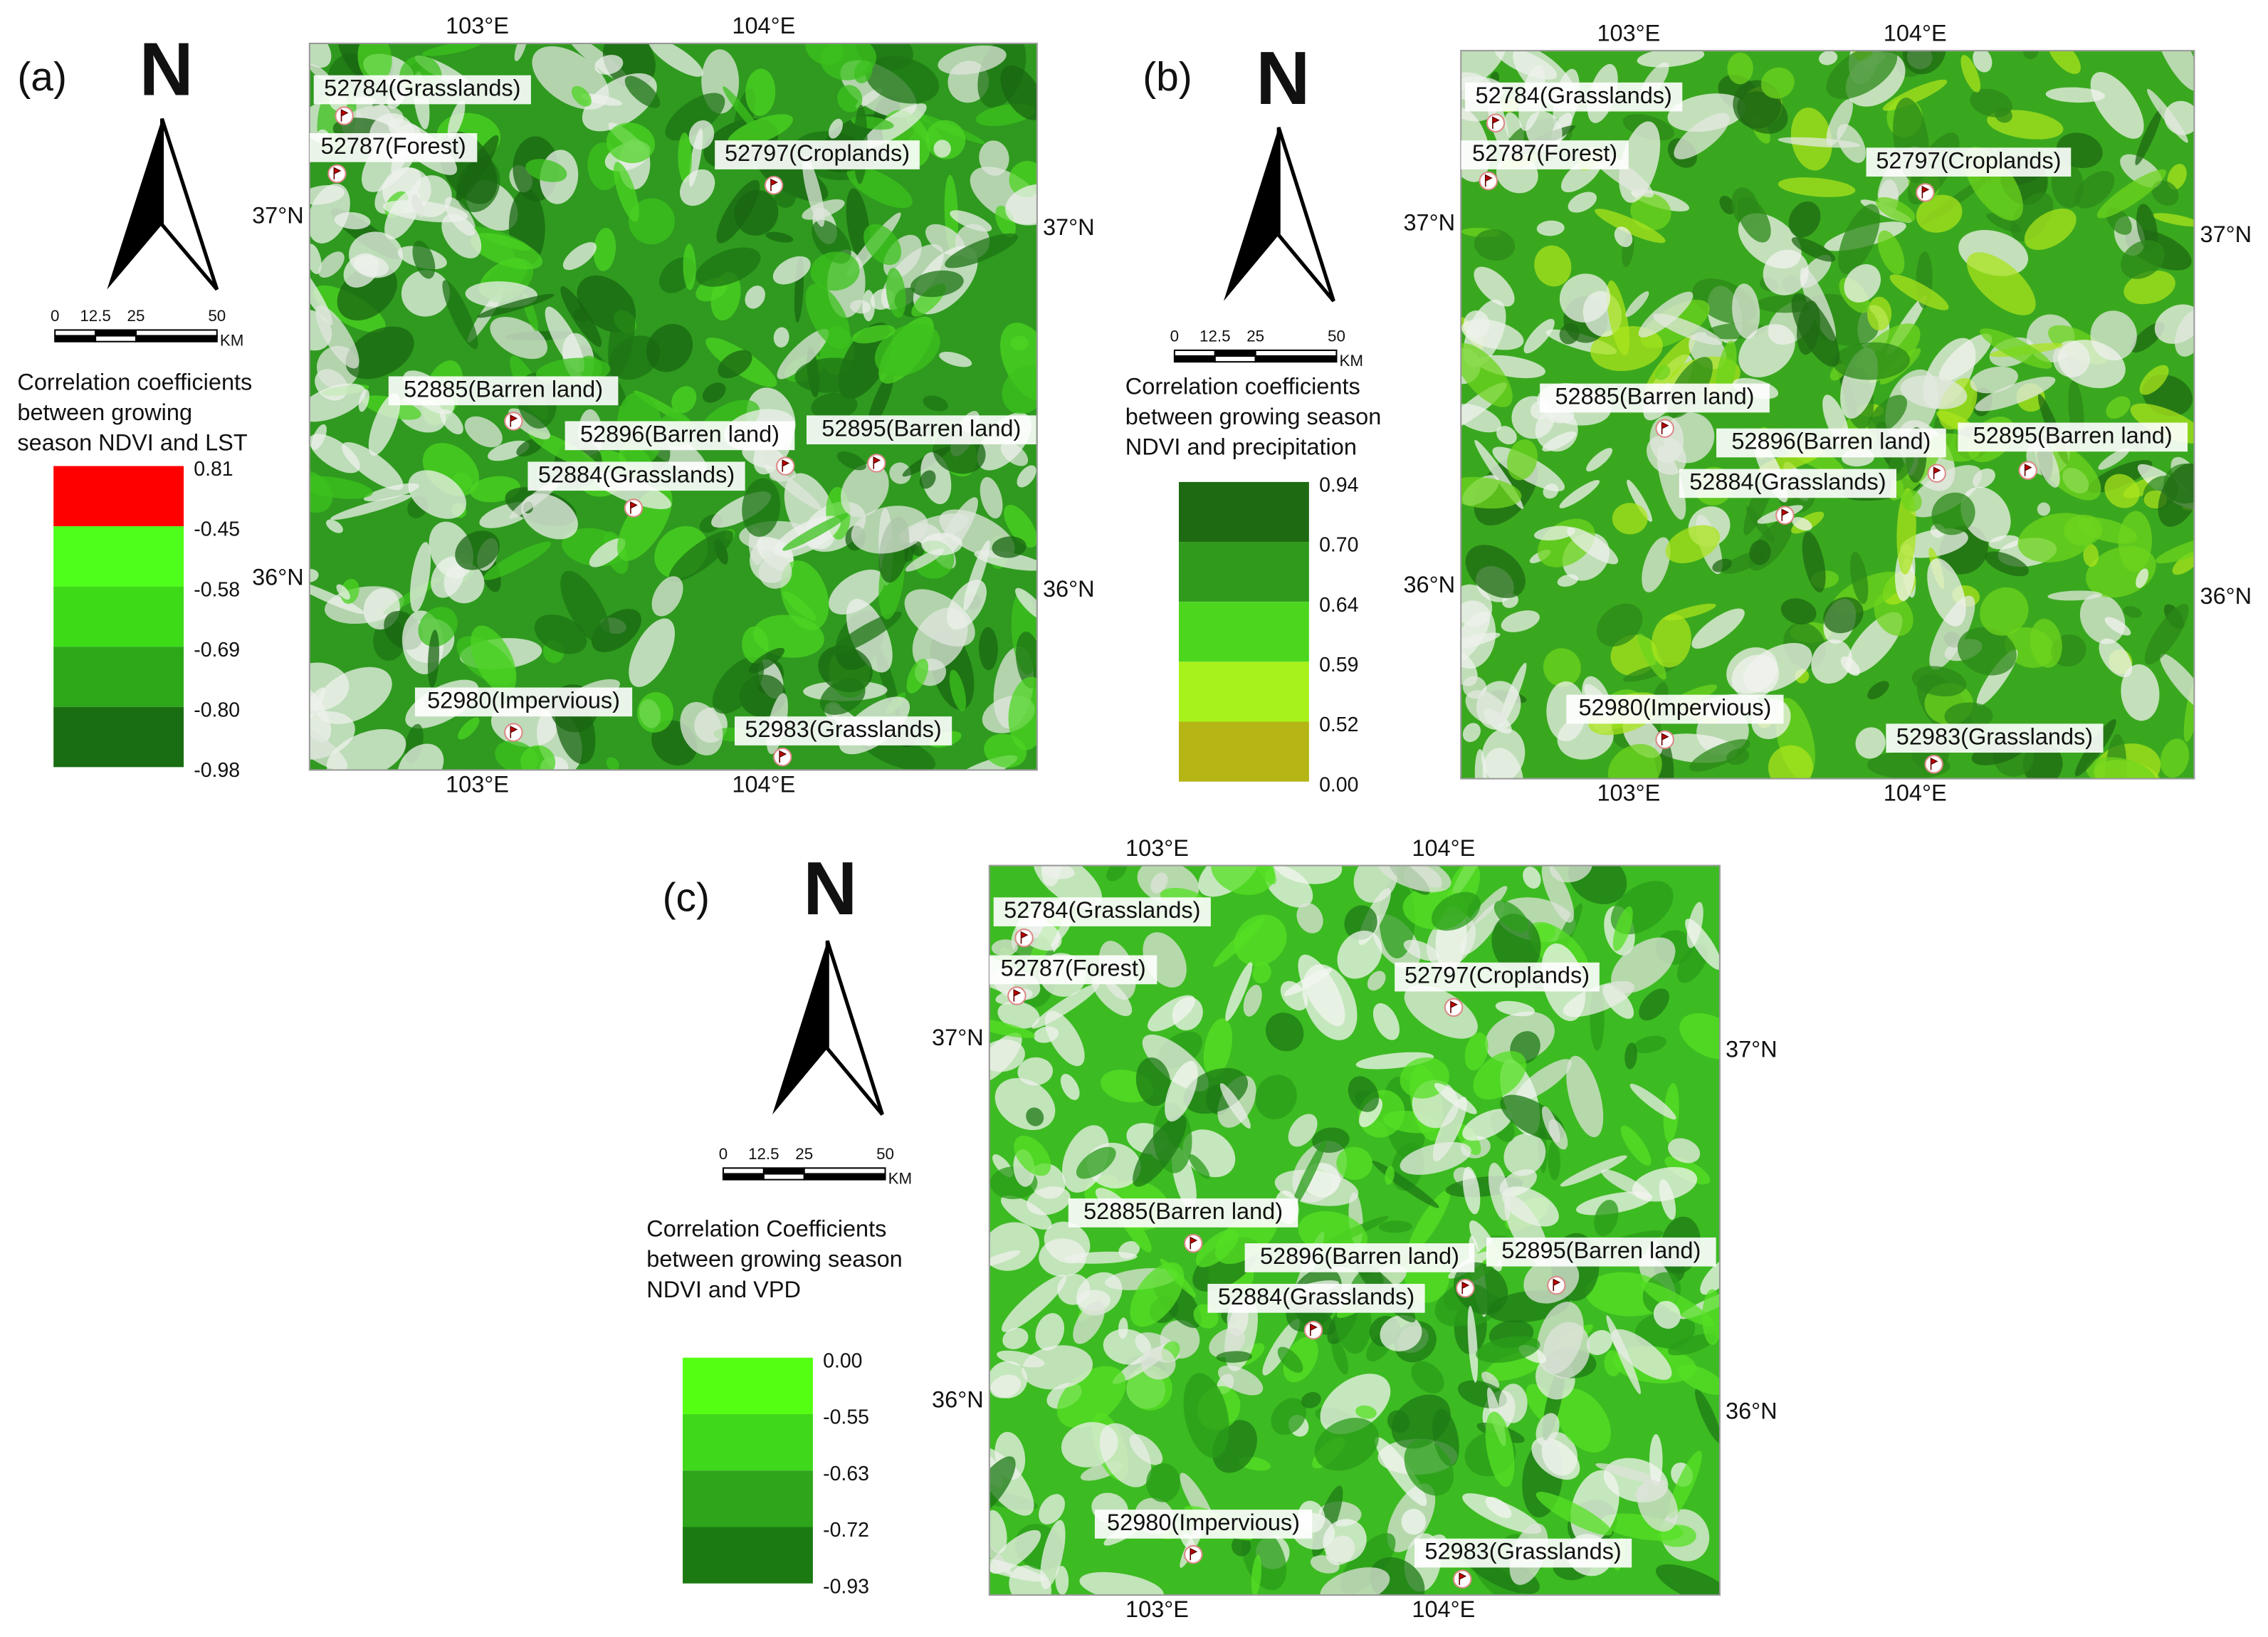 This screenshot has width=2268, height=1637. I want to click on station-label: 52896(Barren land), so click(1359, 1256).